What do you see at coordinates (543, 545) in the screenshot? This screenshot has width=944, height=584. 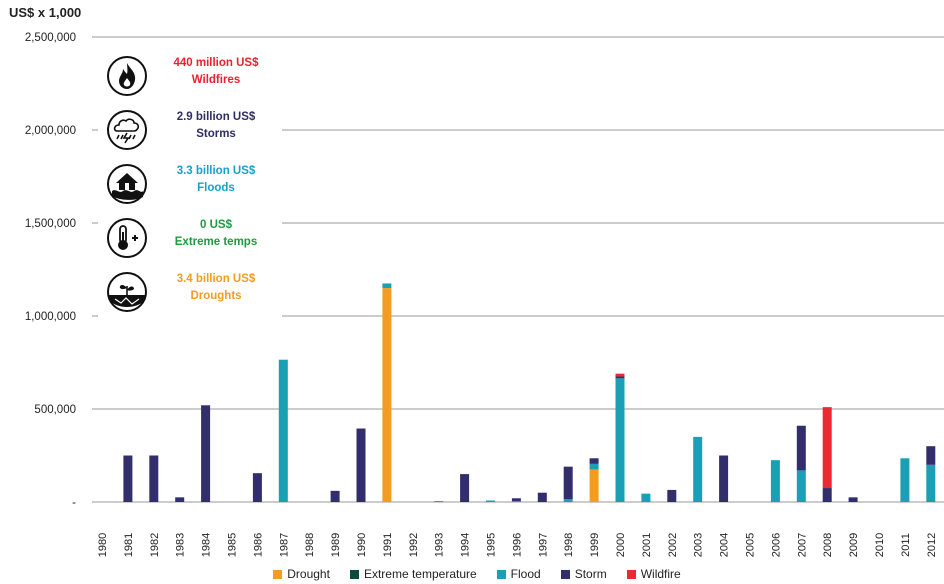 I see `x-tick-label: 1997` at bounding box center [543, 545].